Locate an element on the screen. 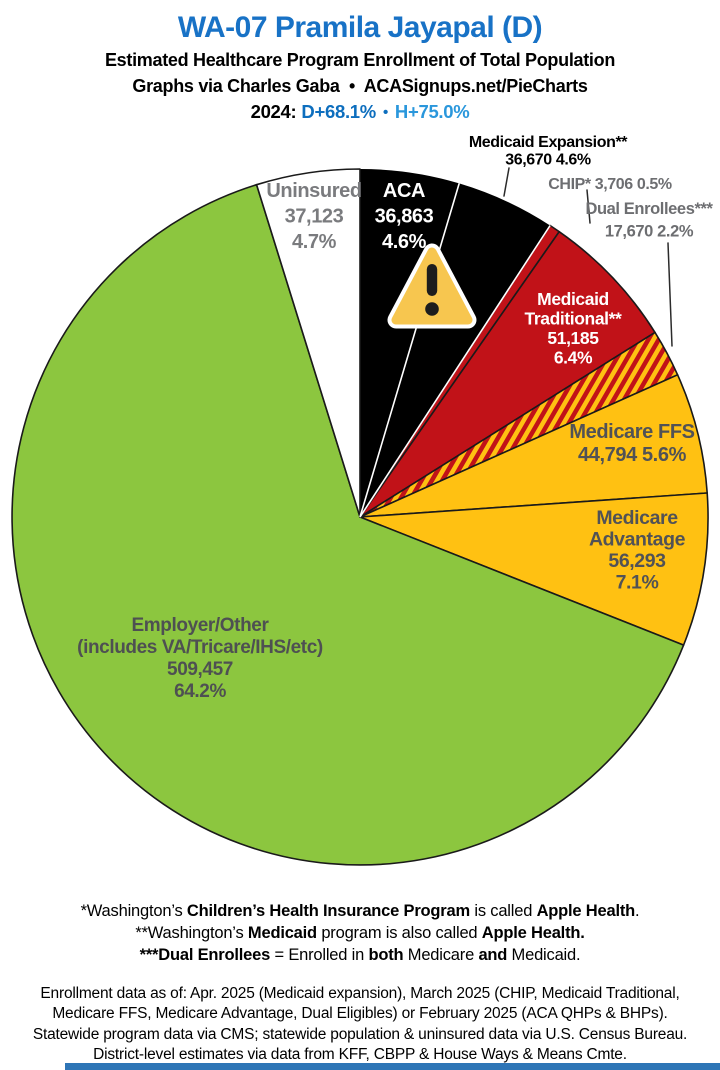 The image size is (720, 1070). pie-slice-uninsured is located at coordinates (308, 343).